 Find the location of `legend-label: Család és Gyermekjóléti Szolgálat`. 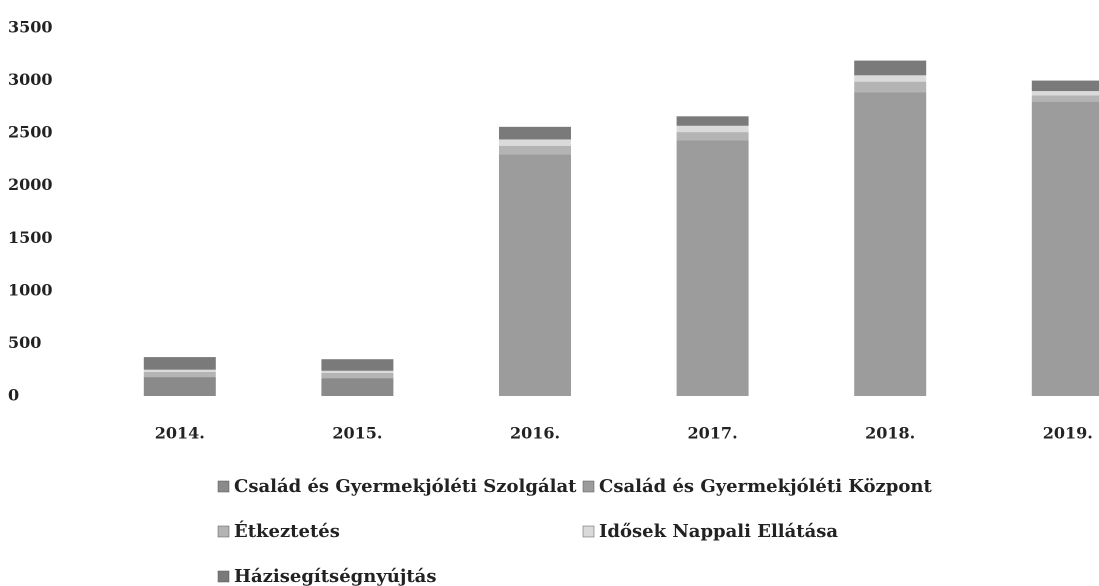

legend-label: Család és Gyermekjóléti Szolgálat is located at coordinates (405, 486).